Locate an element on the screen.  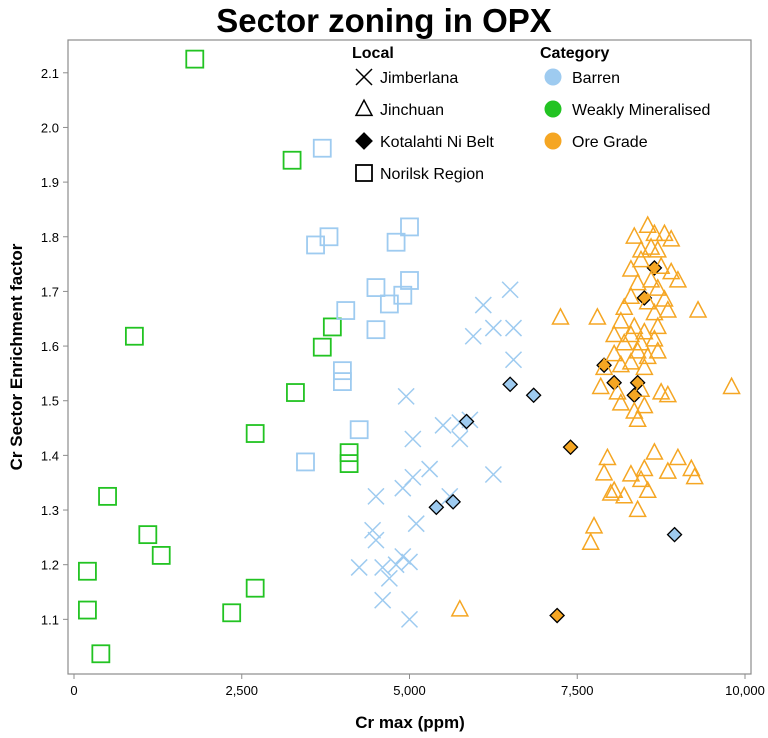
legend-local-item: Jinchuan is located at coordinates (412, 110).